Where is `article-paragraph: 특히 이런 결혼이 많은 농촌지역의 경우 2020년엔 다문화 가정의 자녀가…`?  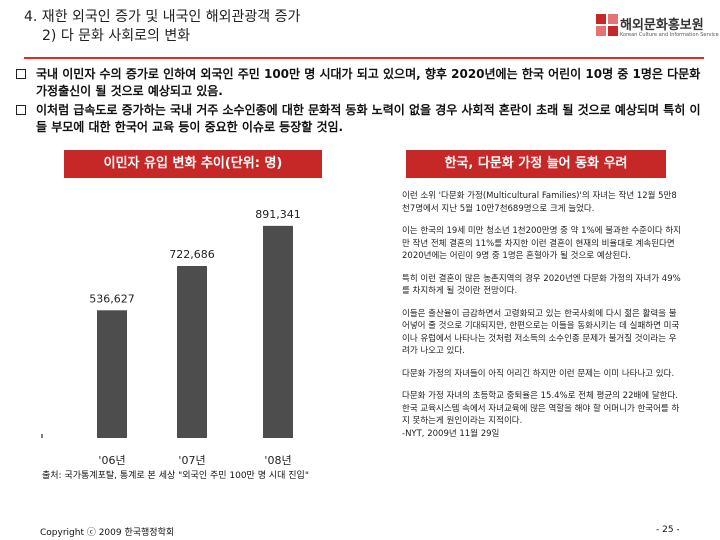
article-paragraph: 특히 이런 결혼이 많은 농촌지역의 경우 2020년엔 다문화 가정의 자녀가… is located at coordinates (541, 285).